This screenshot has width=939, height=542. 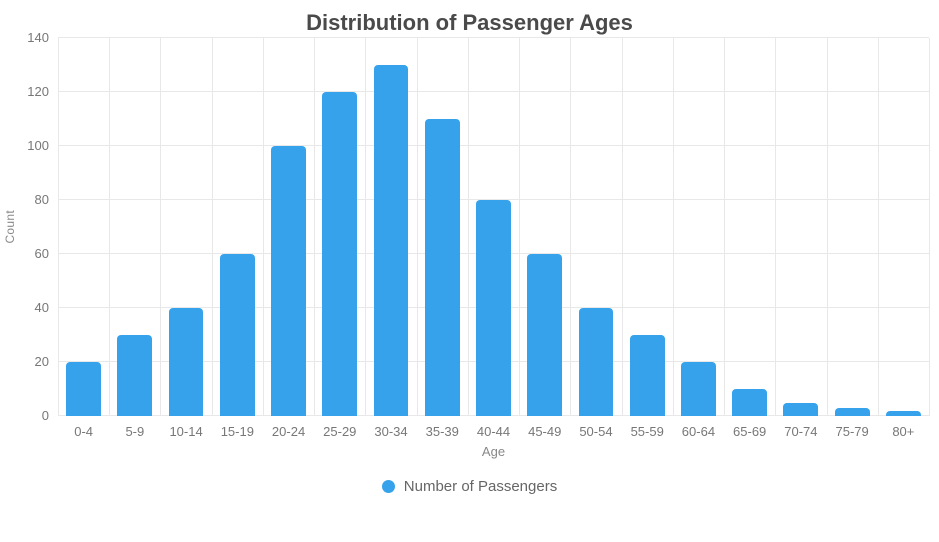 I want to click on y-tick-label: 20, so click(x=41, y=362).